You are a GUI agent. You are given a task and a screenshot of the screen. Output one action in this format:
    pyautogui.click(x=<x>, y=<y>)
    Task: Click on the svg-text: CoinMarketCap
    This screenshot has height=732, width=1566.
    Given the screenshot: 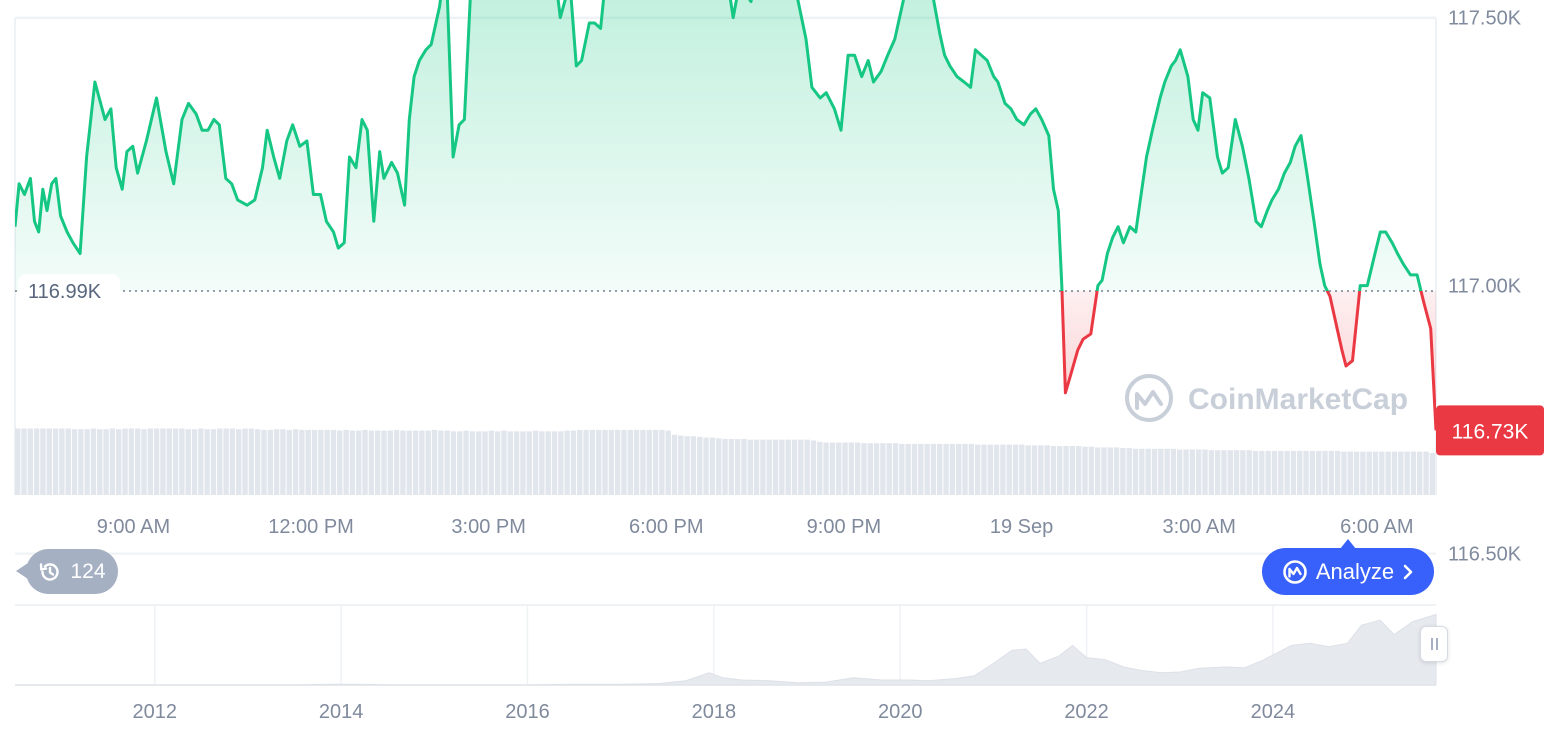 What is the action you would take?
    pyautogui.click(x=1298, y=399)
    